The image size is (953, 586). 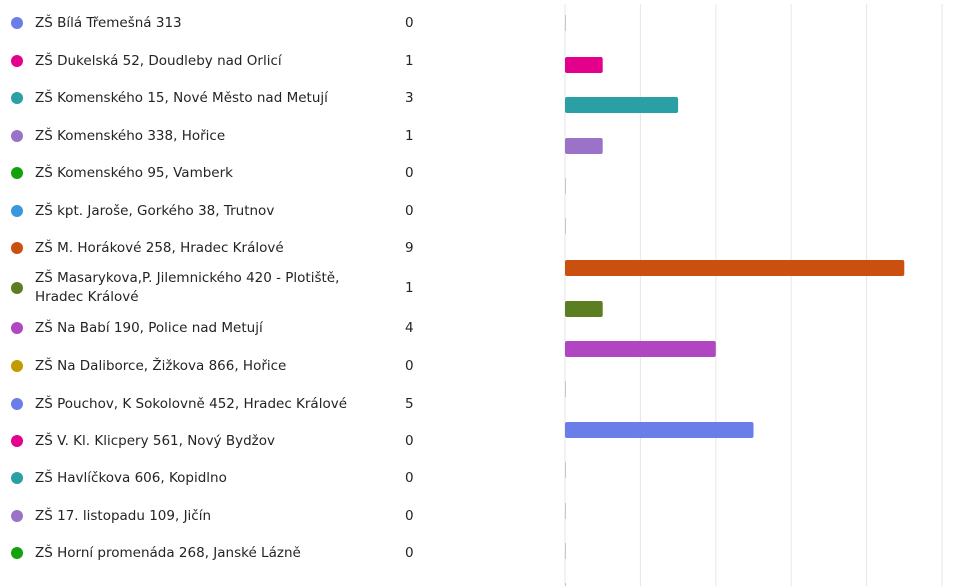 What do you see at coordinates (409, 403) in the screenshot?
I see `value-label: 5` at bounding box center [409, 403].